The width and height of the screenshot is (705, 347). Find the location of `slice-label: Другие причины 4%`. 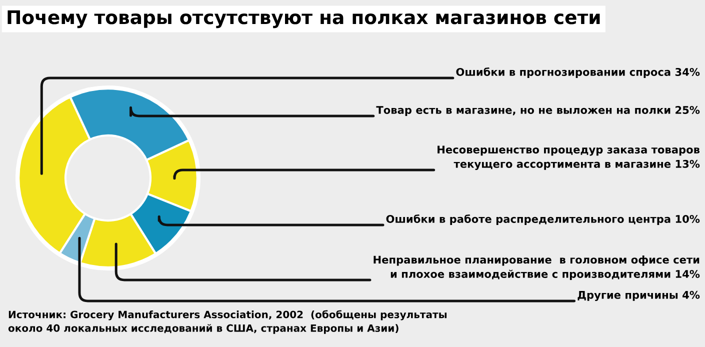

slice-label: Другие причины 4% is located at coordinates (639, 295).